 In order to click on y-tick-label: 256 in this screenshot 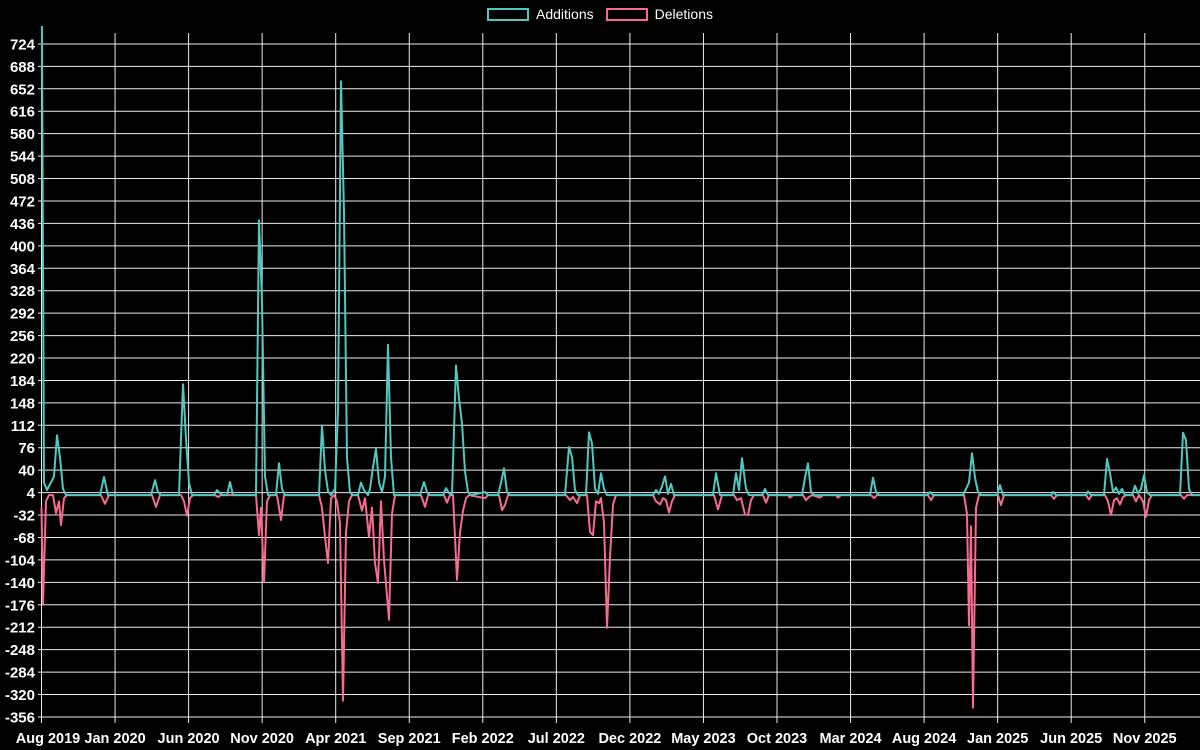, I will do `click(22, 336)`.